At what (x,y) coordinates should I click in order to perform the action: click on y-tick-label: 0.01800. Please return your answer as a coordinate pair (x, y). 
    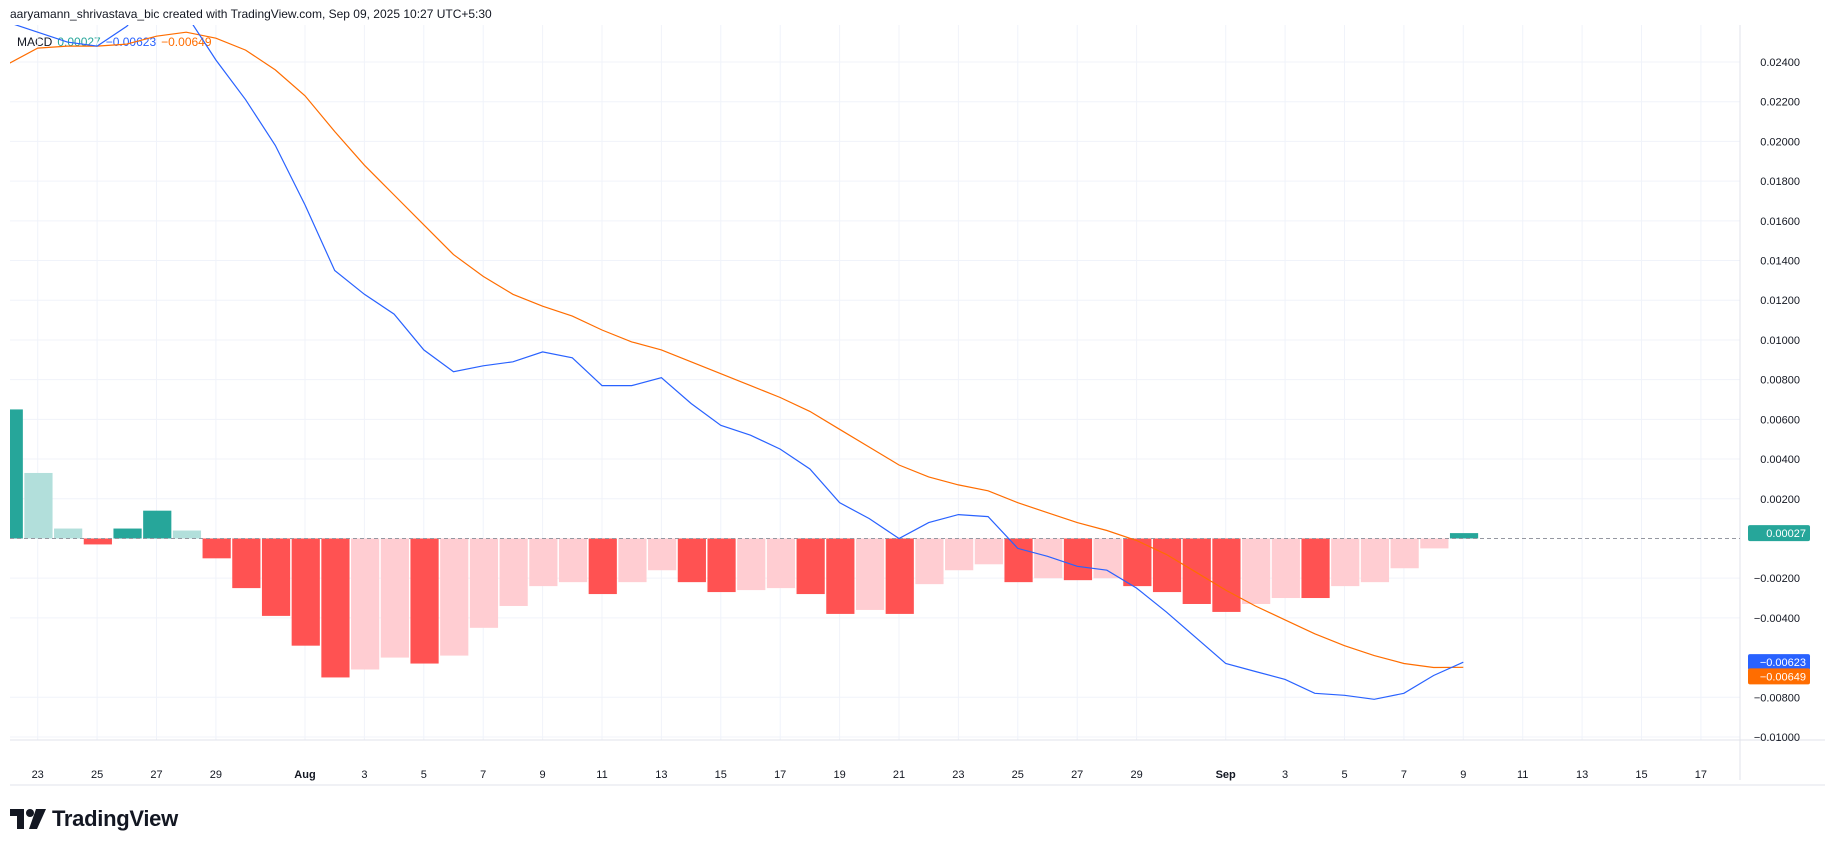
    Looking at the image, I should click on (1780, 182).